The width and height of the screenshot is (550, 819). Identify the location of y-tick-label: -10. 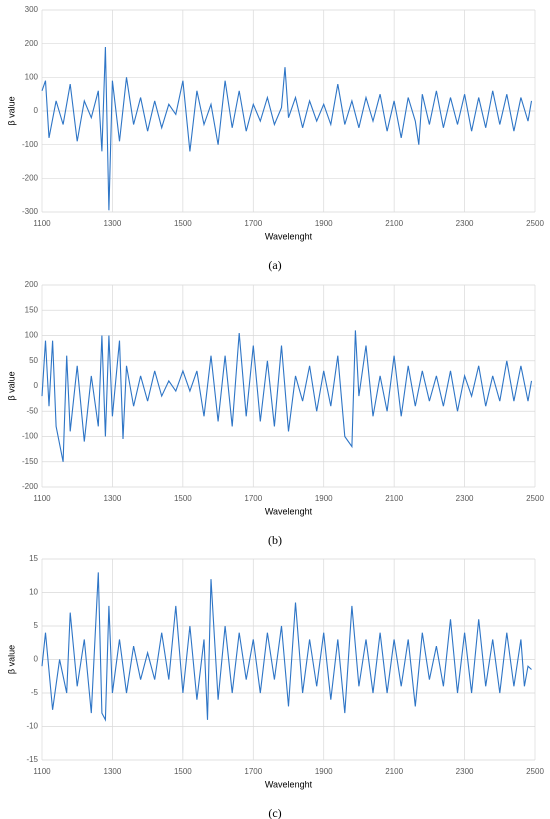
(32, 726).